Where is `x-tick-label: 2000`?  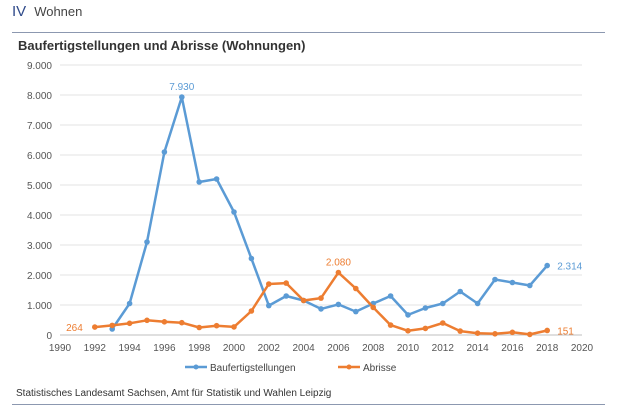 x-tick-label: 2000 is located at coordinates (234, 348).